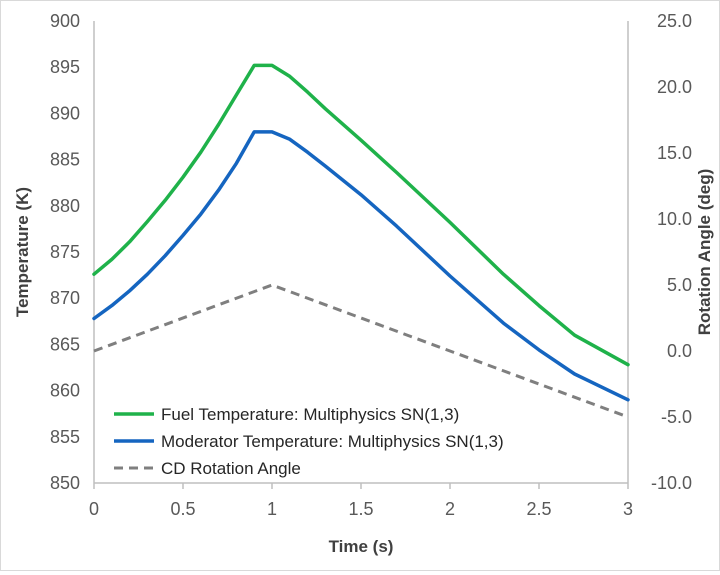 Image resolution: width=720 pixels, height=575 pixels. I want to click on y-tick-label: 890, so click(65, 113).